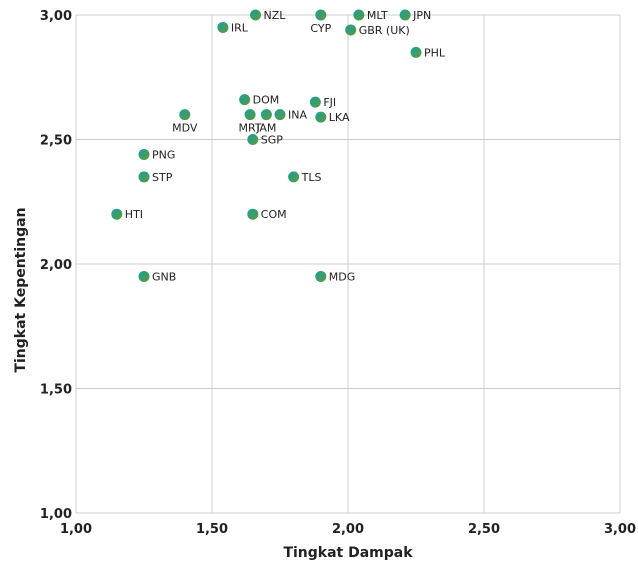 This screenshot has width=638, height=567. What do you see at coordinates (275, 15) in the screenshot?
I see `data-point-label: NZL` at bounding box center [275, 15].